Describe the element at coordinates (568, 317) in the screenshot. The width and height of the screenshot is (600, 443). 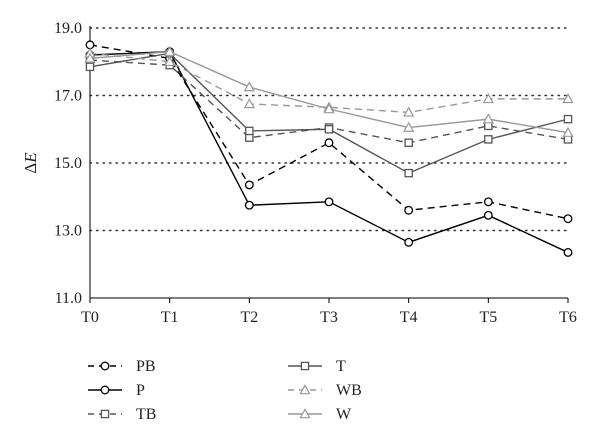
I see `x-tick-label: T6` at that location.